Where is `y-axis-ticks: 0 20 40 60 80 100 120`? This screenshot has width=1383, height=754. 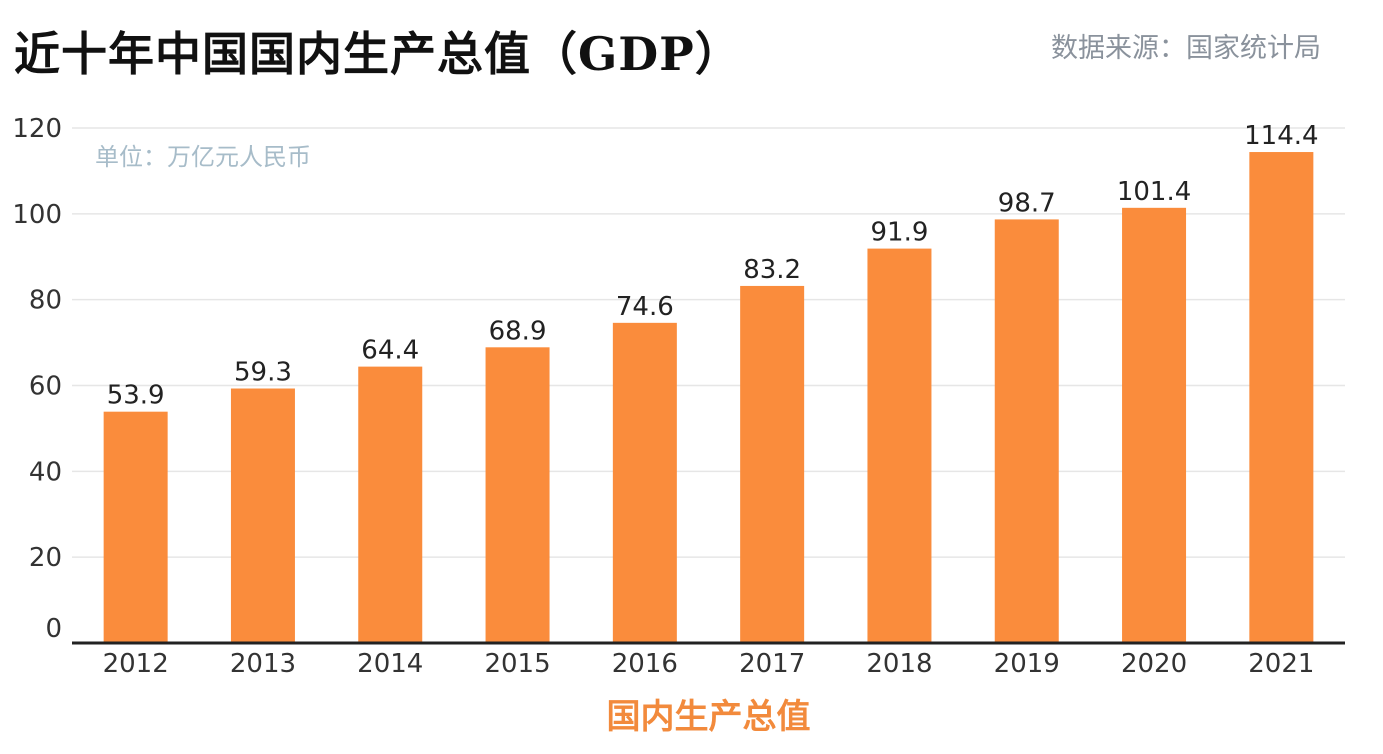
y-axis-ticks: 0 20 40 60 80 100 120 is located at coordinates (37, 379).